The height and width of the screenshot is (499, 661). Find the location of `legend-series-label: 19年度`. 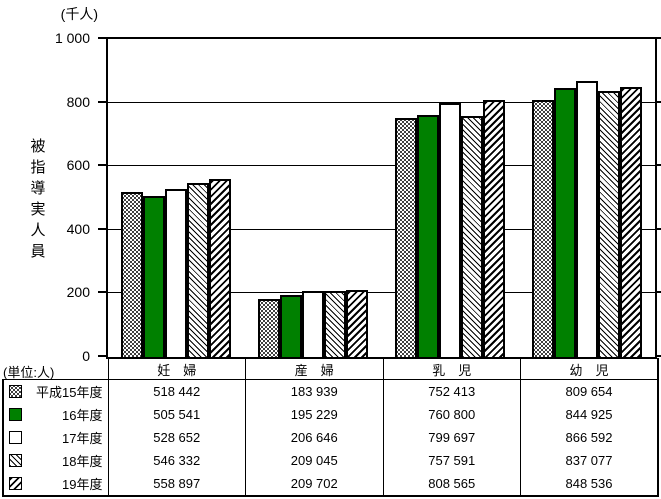

legend-series-label: 19年度 is located at coordinates (82, 484).